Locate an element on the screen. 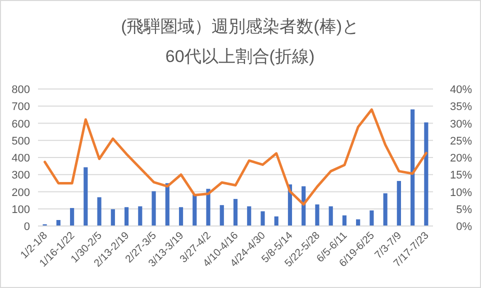 This screenshot has height=288, width=481. y2-tick-label: 30% is located at coordinates (461, 124).